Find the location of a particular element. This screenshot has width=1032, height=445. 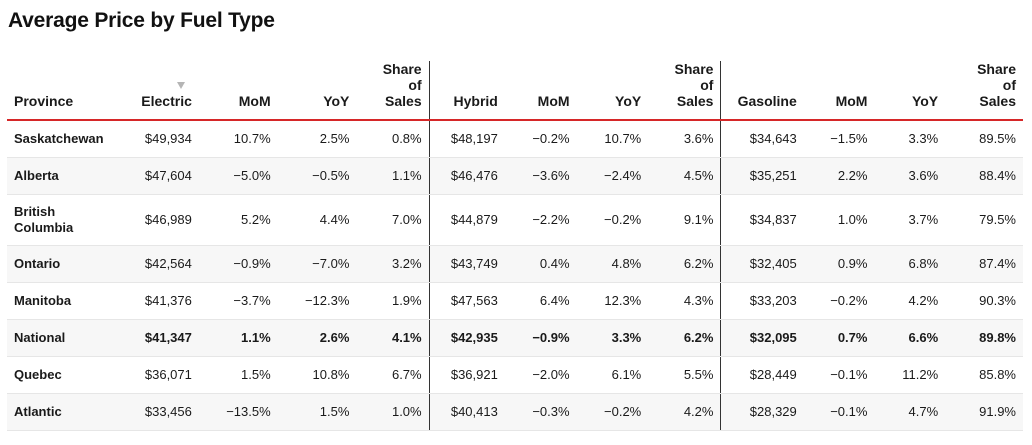

value-cell: $46,989 is located at coordinates (161, 220).